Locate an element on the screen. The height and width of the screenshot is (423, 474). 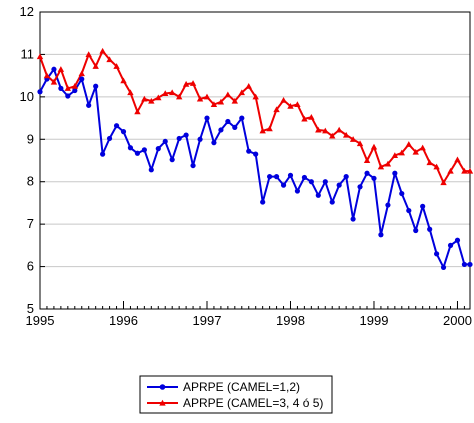
legend-series2-marker is located at coordinates (162, 402).